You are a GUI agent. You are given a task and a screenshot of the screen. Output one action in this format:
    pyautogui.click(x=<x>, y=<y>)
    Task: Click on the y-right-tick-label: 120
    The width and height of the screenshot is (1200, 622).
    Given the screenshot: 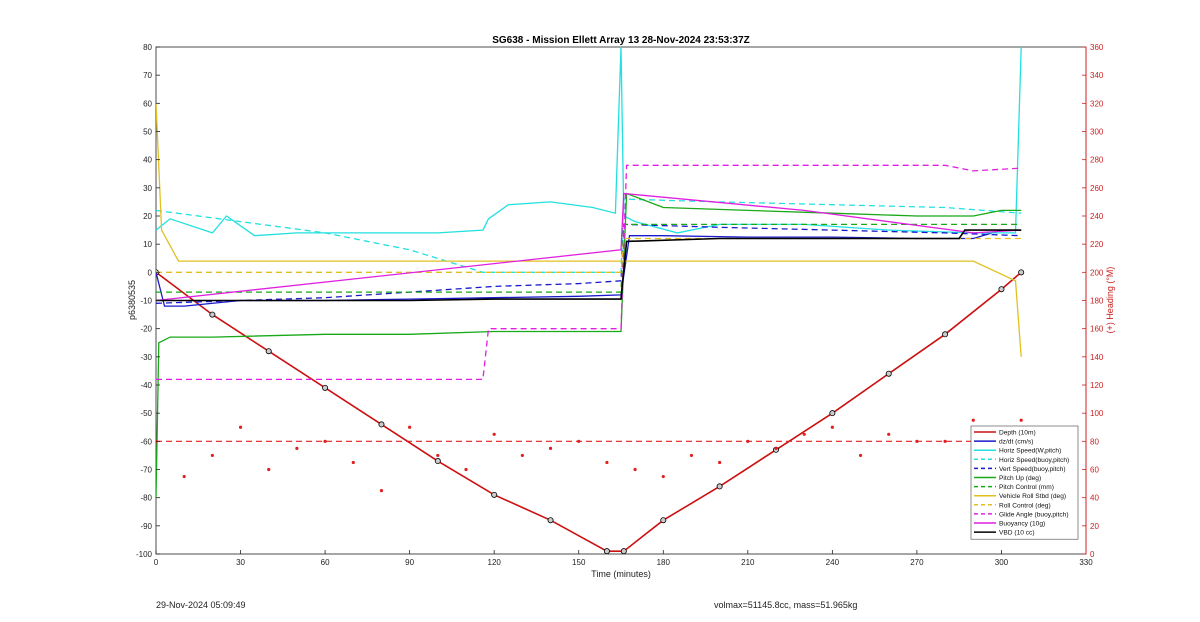 What is the action you would take?
    pyautogui.click(x=1097, y=385)
    